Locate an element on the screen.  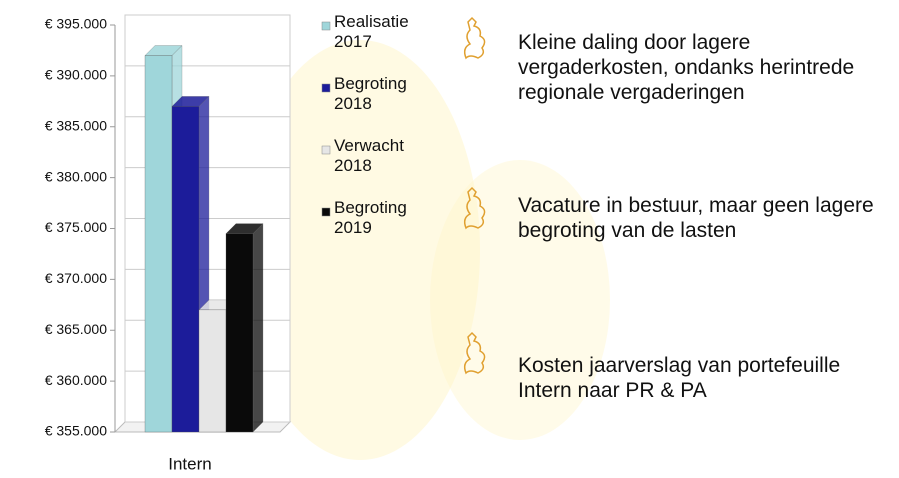
y-tick-label: € 360.000 is located at coordinates (76, 380).